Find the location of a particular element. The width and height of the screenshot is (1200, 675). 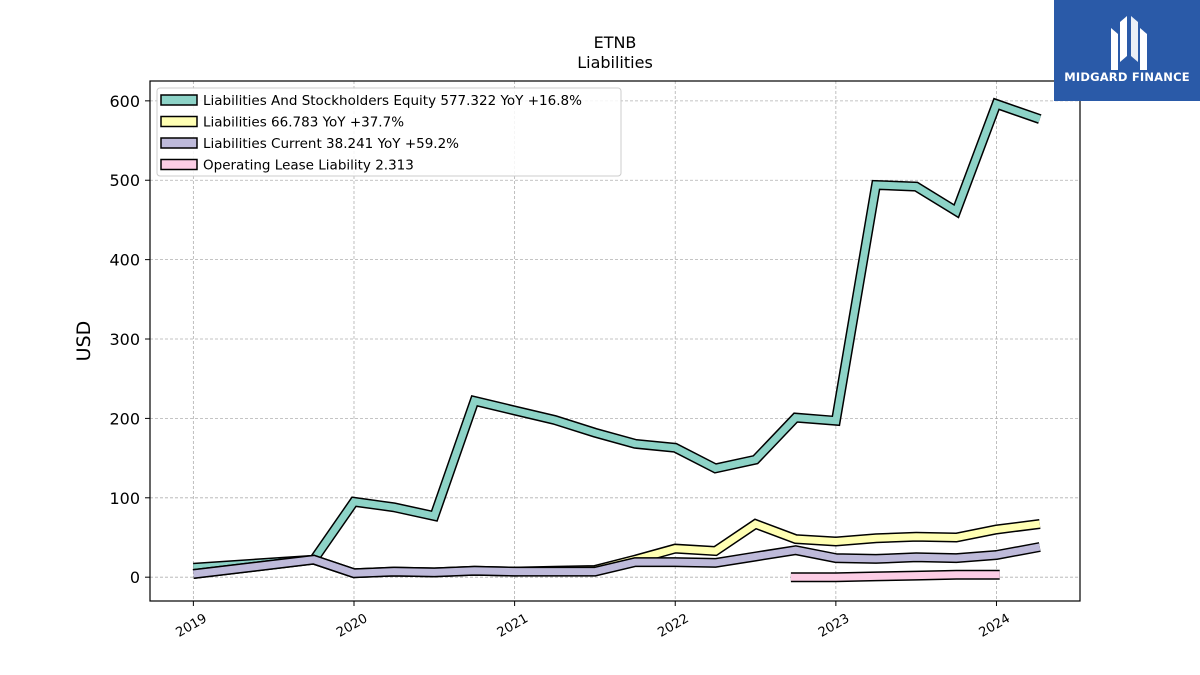

x-tick-label: 2023 is located at coordinates (834, 626).